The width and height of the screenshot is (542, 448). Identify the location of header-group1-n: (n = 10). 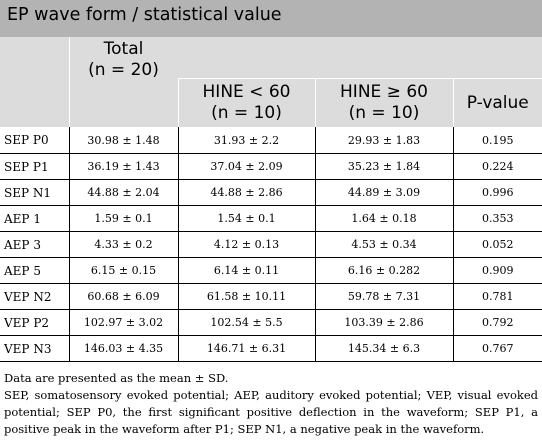
(246, 113).